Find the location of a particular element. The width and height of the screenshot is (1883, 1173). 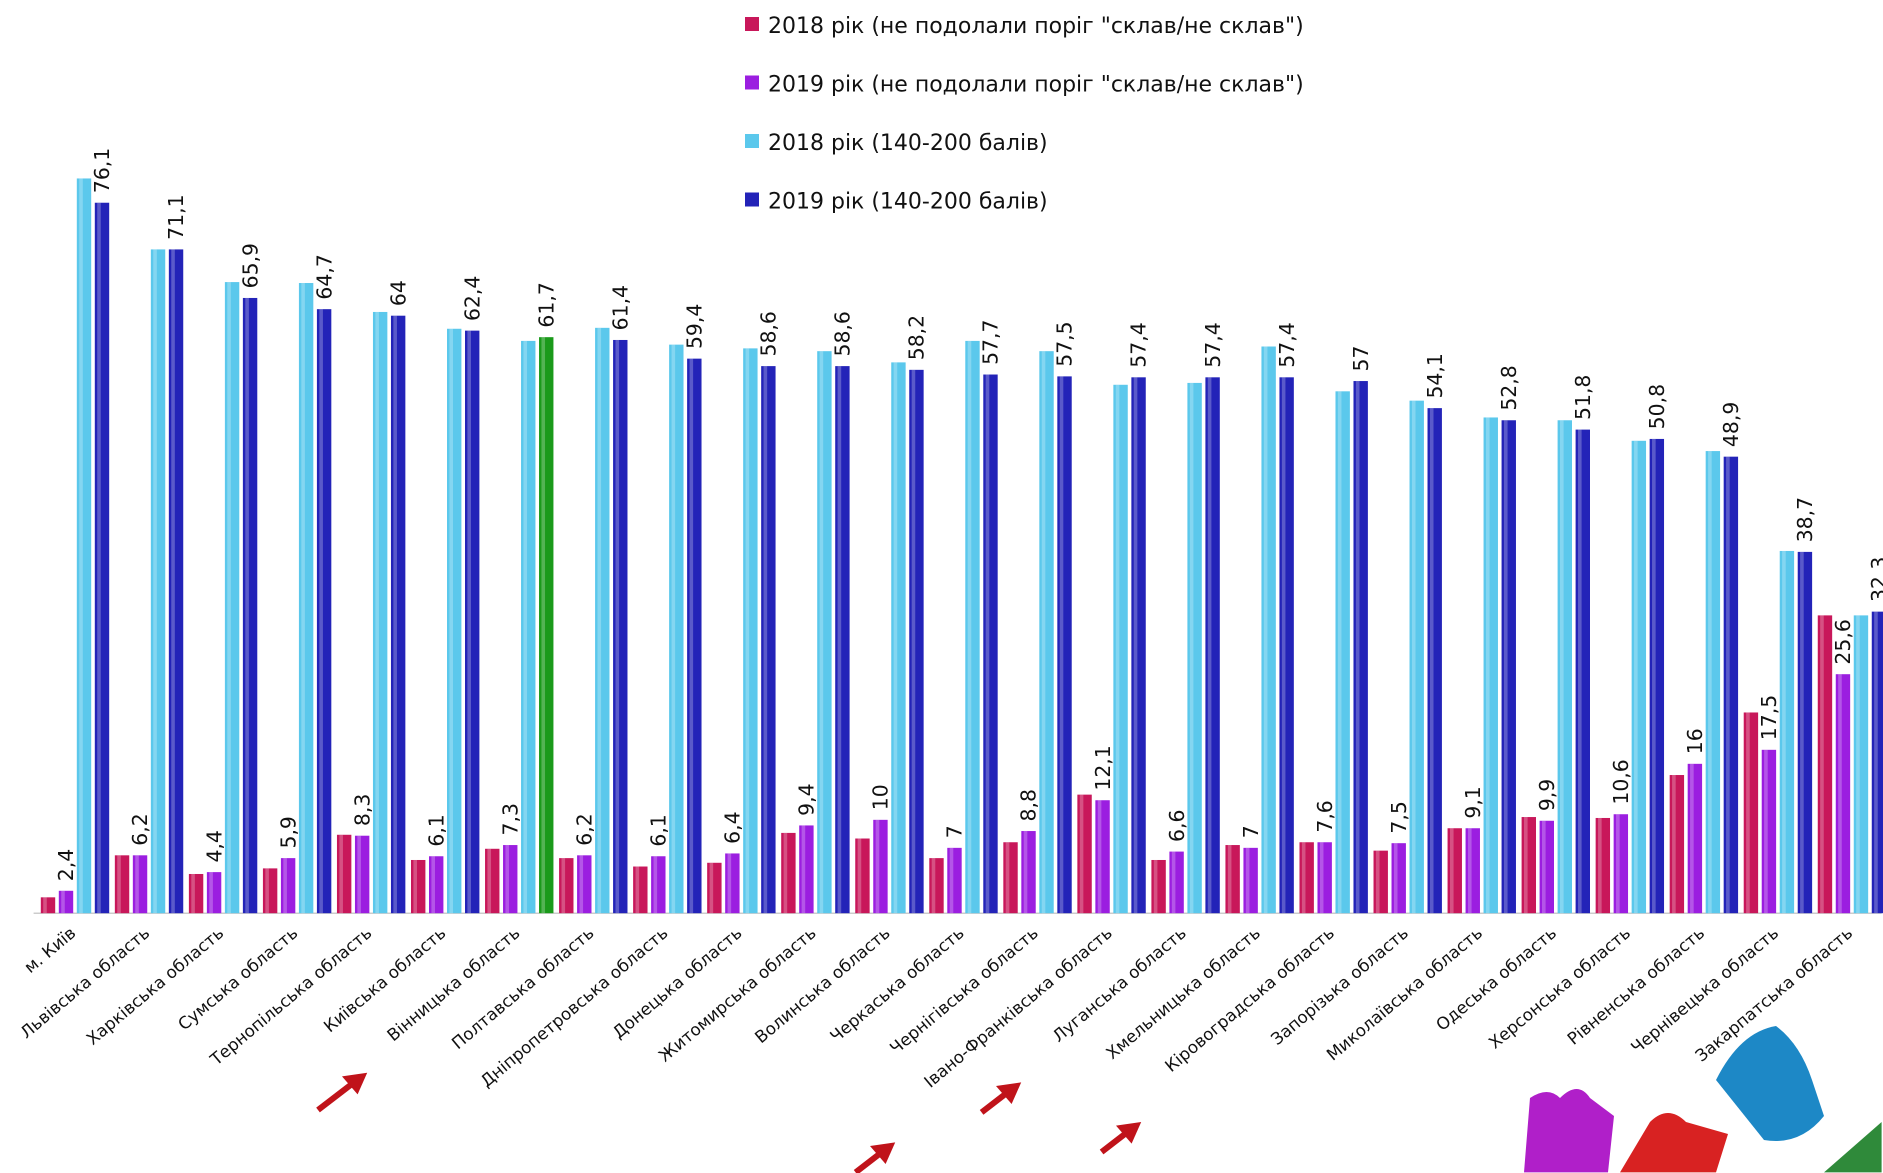

value-label: 57,4 is located at coordinates (1213, 344).